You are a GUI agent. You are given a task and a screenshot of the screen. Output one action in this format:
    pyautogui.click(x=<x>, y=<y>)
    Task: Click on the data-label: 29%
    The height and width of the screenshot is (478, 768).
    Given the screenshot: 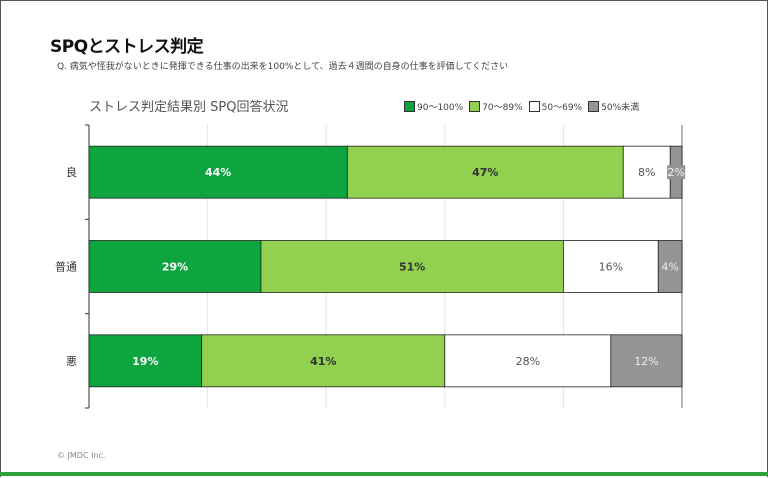 What is the action you would take?
    pyautogui.click(x=175, y=267)
    